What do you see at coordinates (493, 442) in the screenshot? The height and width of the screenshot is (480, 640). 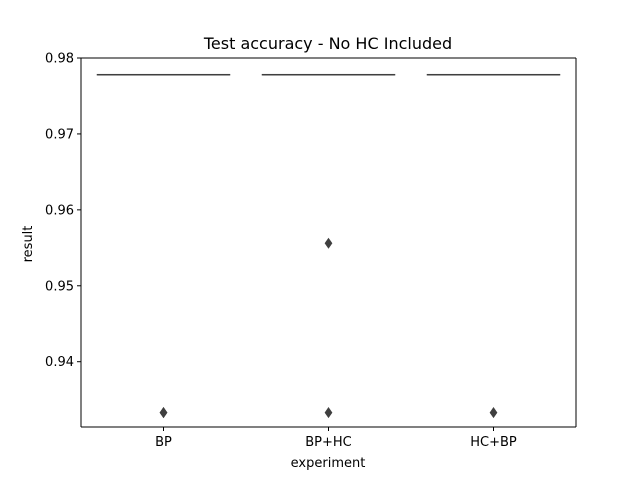 I see `x-tick-label: HC+BP` at bounding box center [493, 442].